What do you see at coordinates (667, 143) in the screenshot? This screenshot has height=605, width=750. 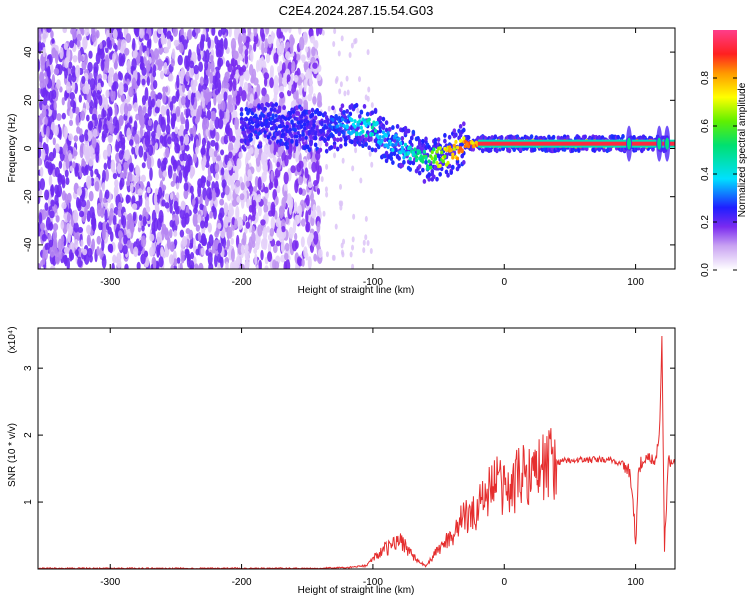 I see `spectrogram-spike-core` at bounding box center [667, 143].